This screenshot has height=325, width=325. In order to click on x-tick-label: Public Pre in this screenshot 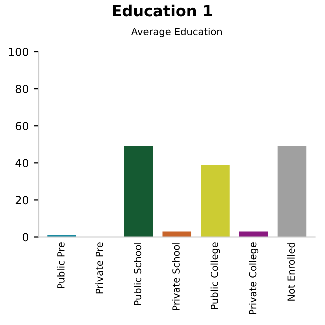, I will do `click(61, 265)`.